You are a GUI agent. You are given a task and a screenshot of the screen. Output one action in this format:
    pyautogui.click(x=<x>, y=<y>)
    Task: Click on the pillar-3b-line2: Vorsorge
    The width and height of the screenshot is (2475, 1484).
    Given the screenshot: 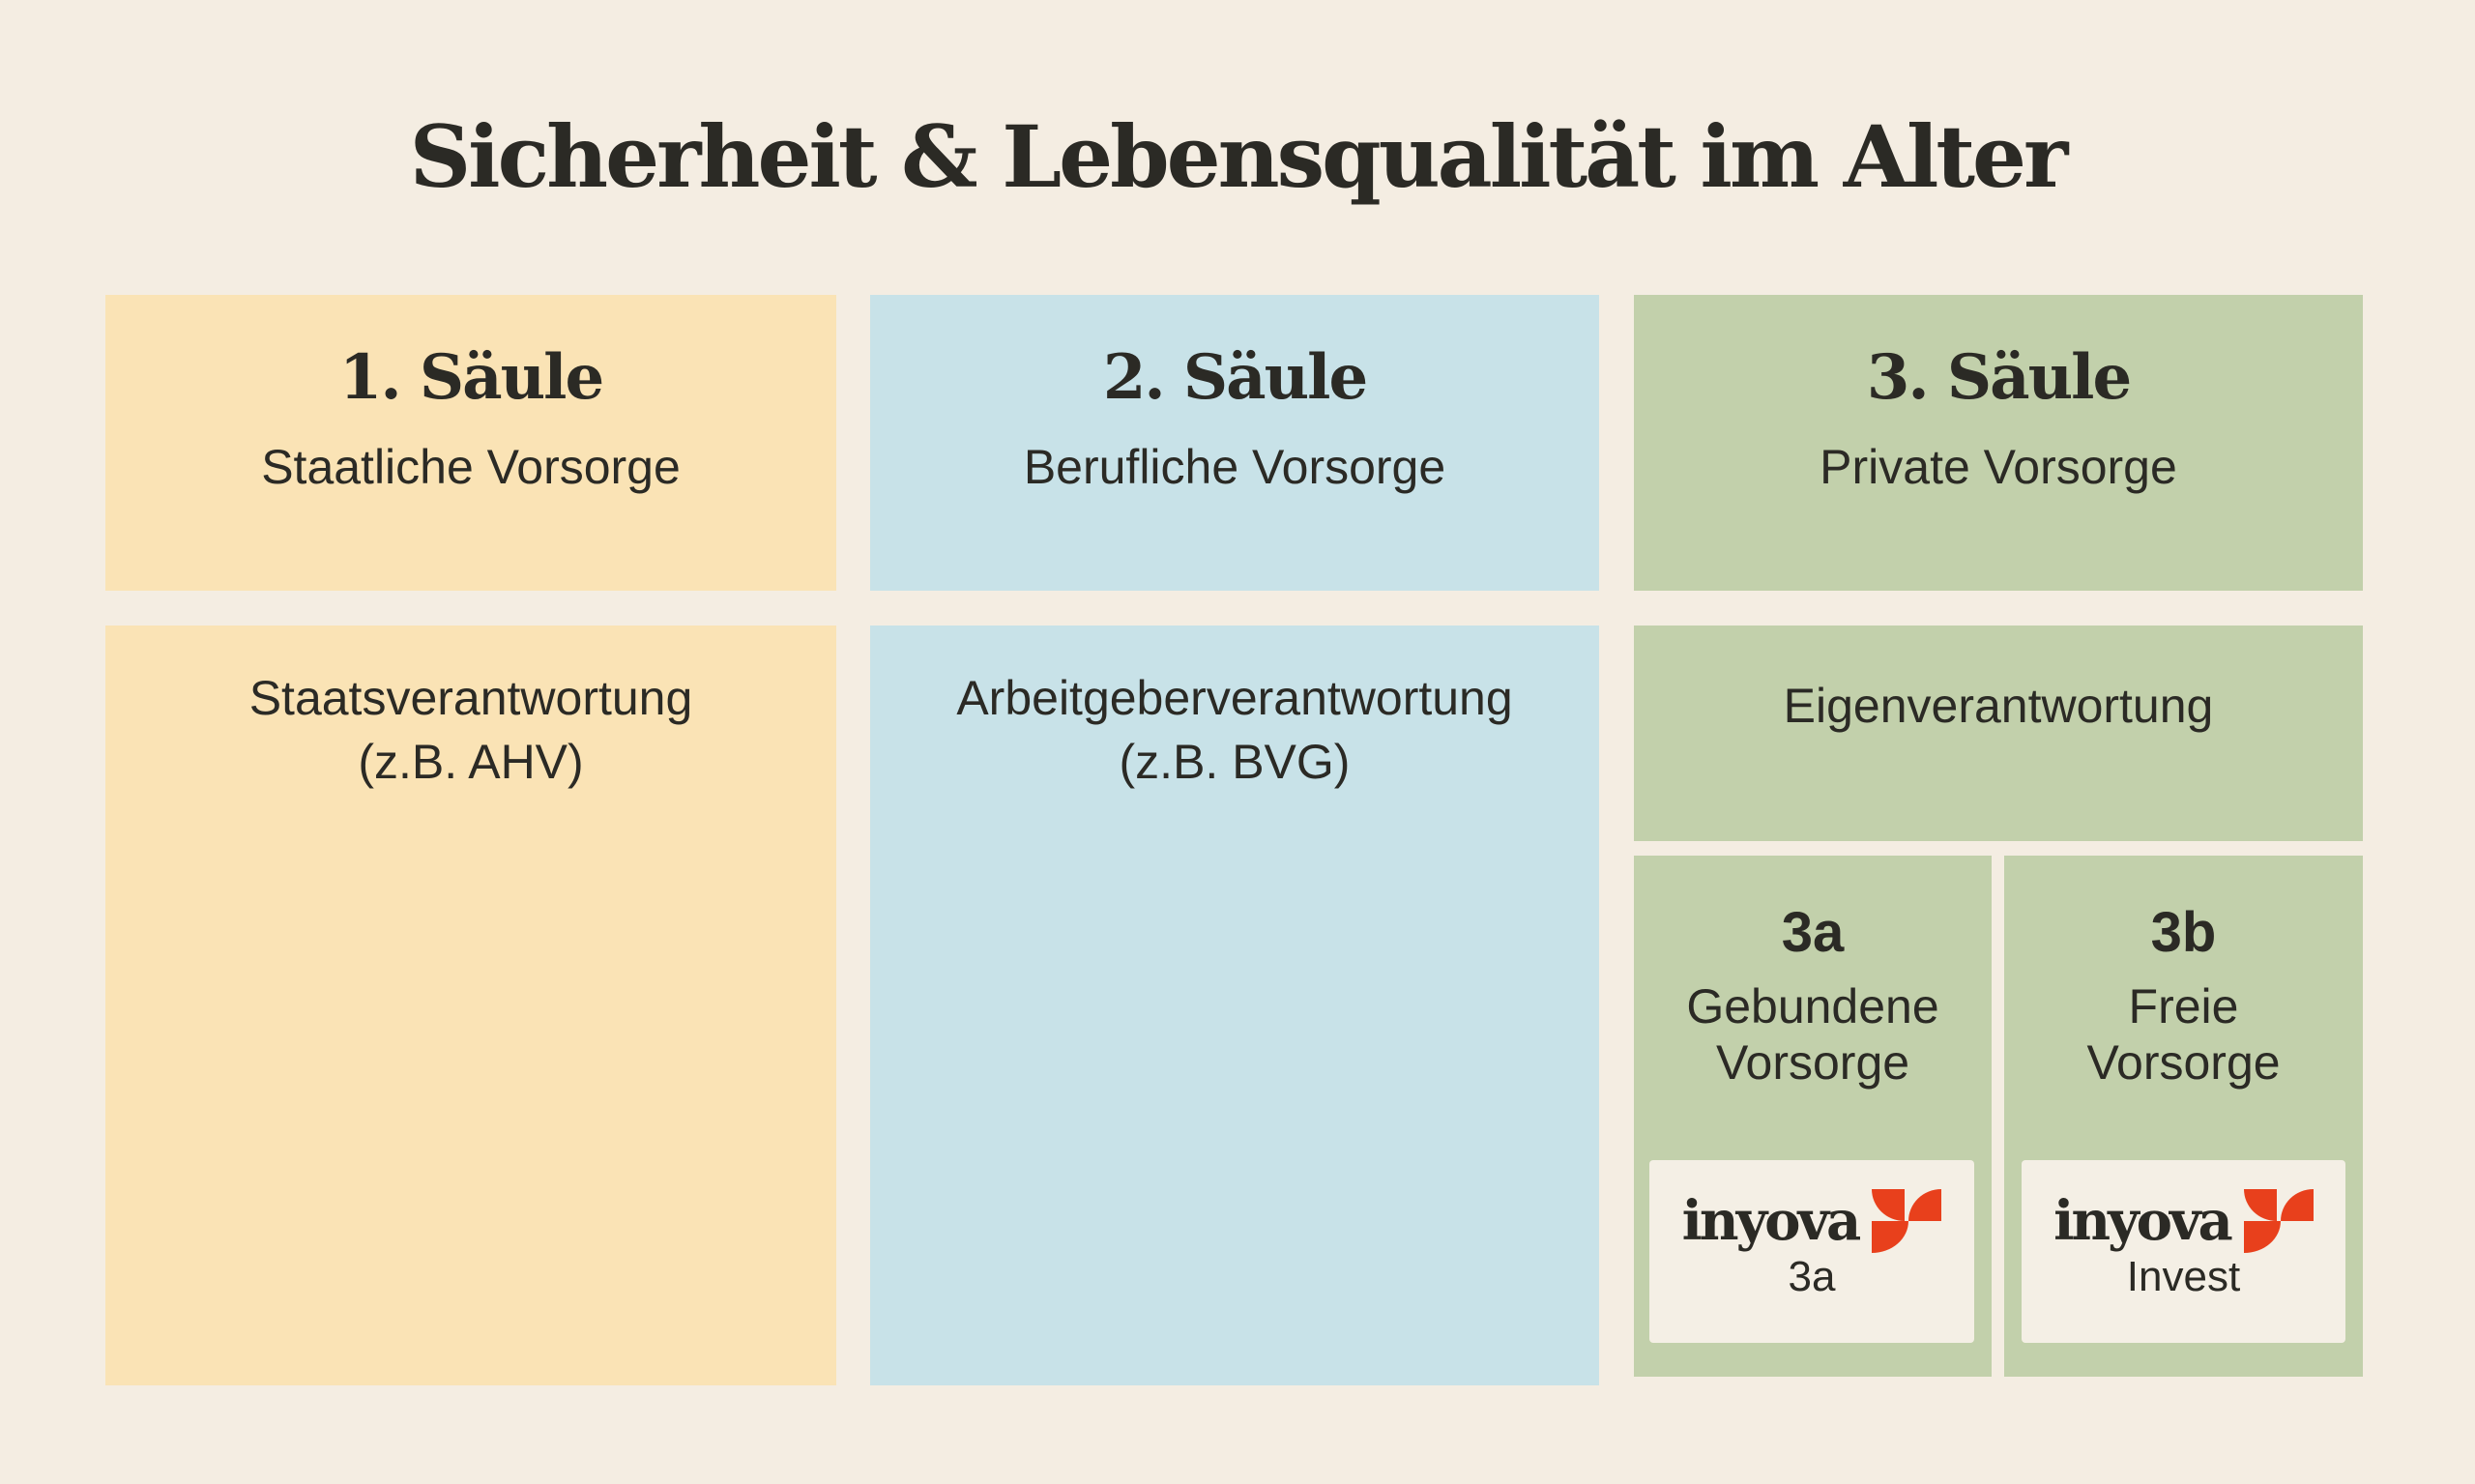 What is the action you would take?
    pyautogui.click(x=2183, y=1062)
    